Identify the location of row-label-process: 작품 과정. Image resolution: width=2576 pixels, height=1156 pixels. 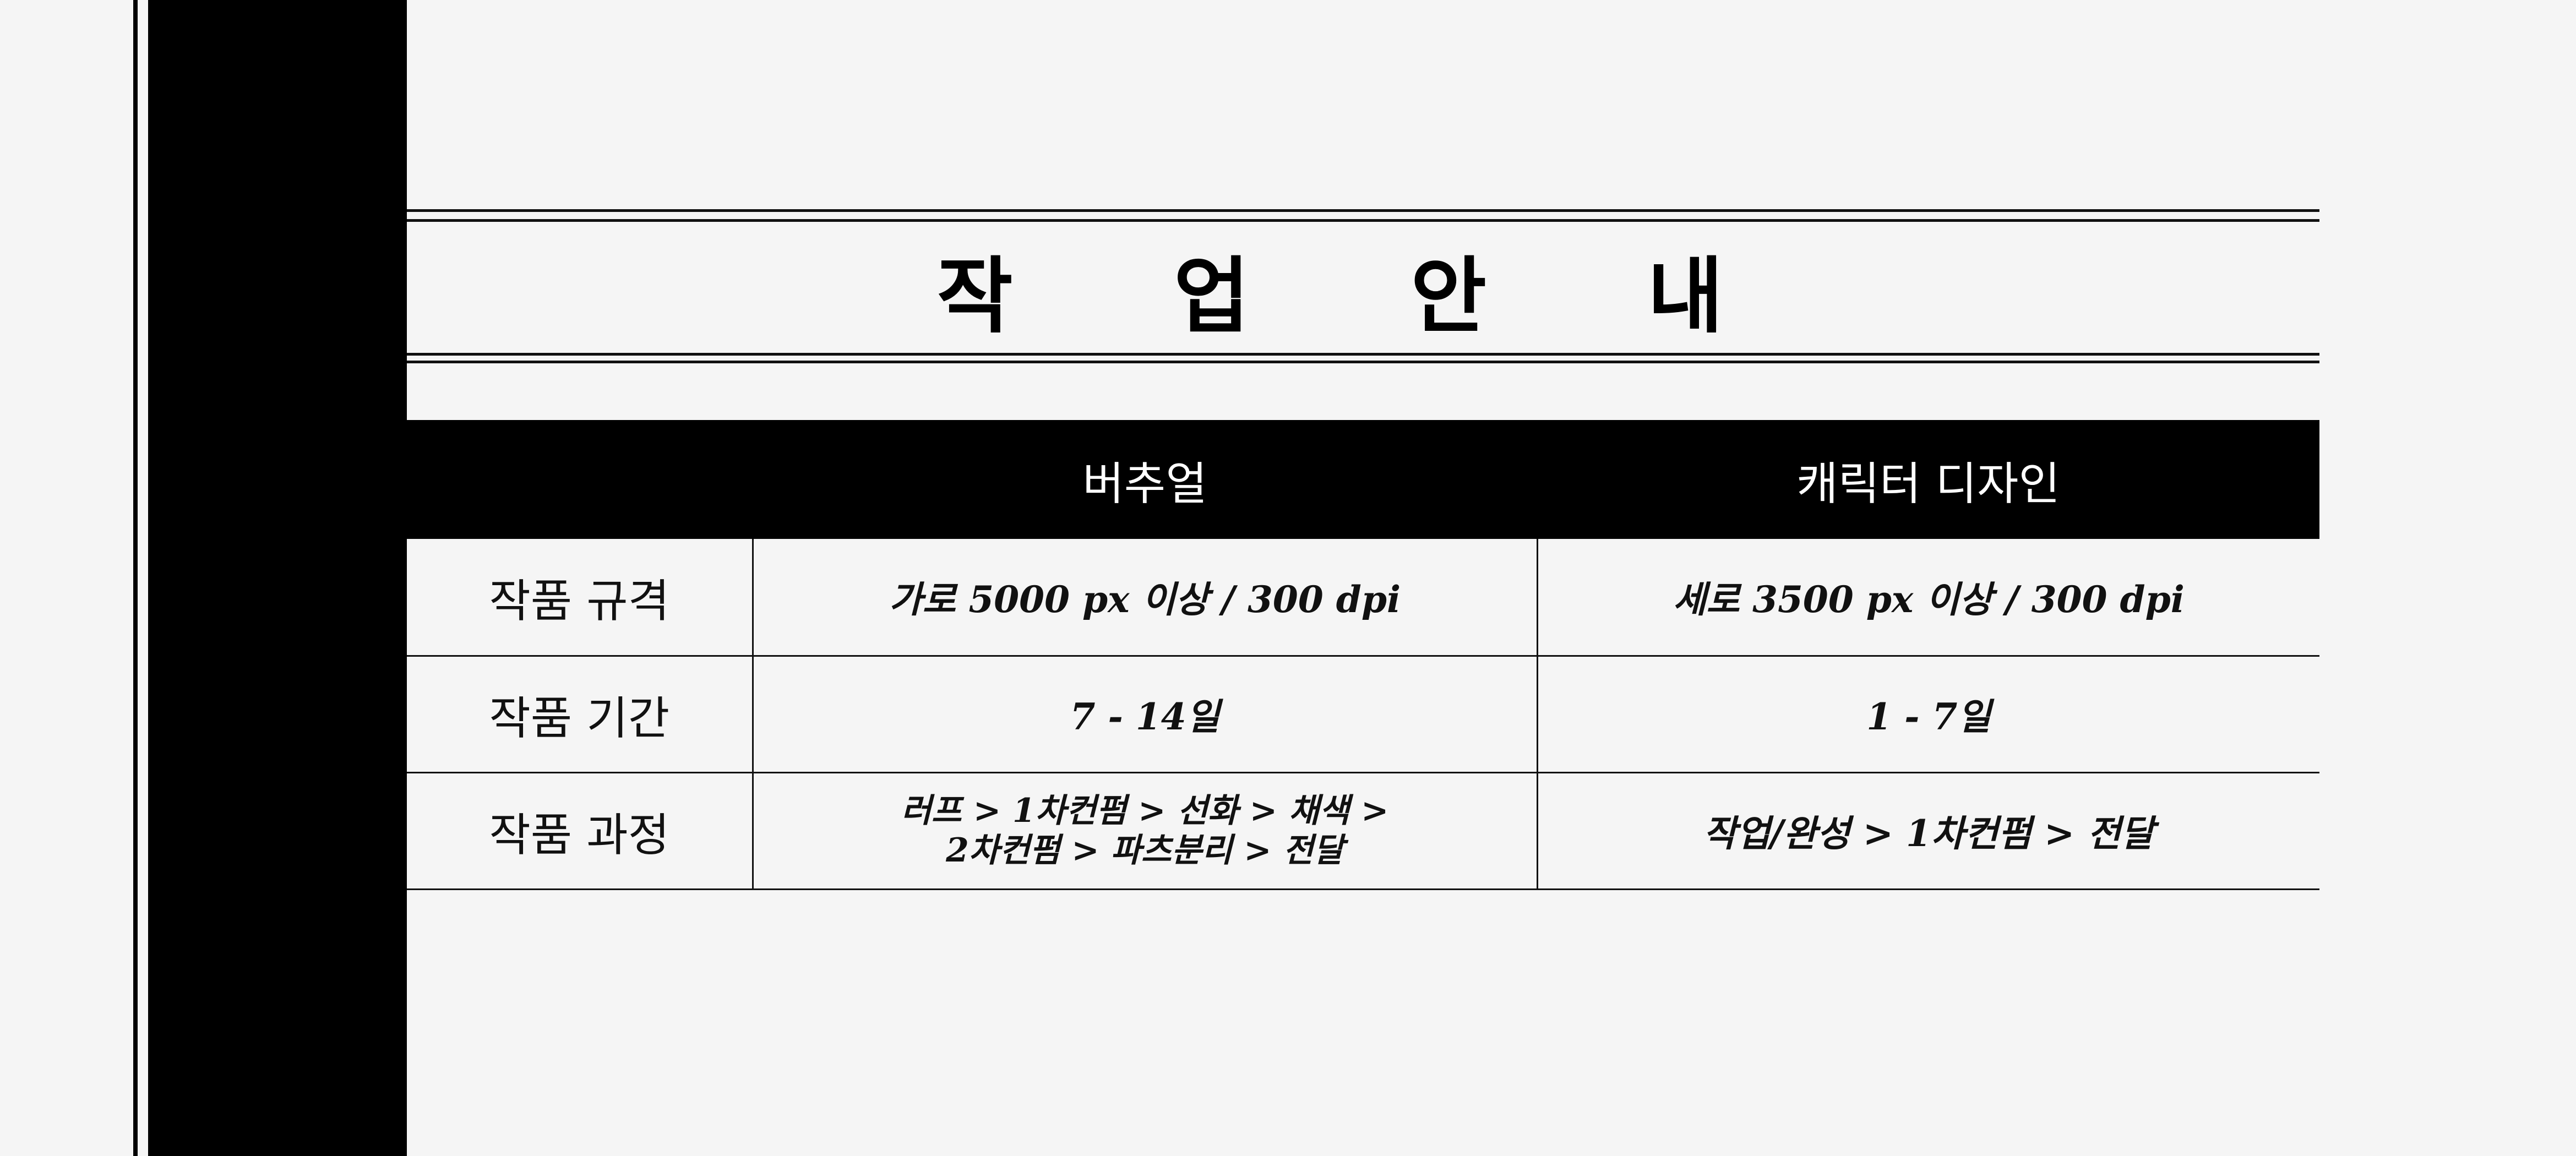
(580, 831).